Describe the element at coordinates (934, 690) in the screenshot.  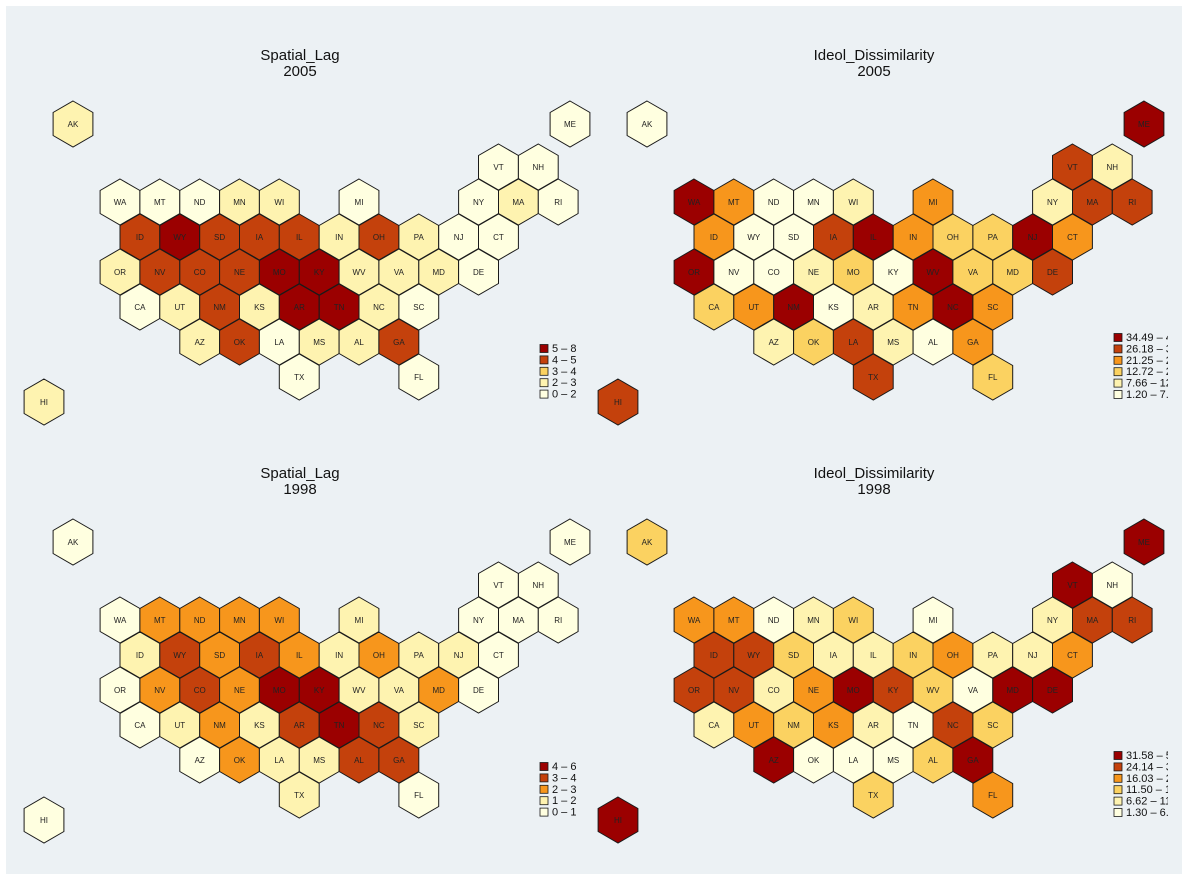
I see `state-label: WV` at that location.